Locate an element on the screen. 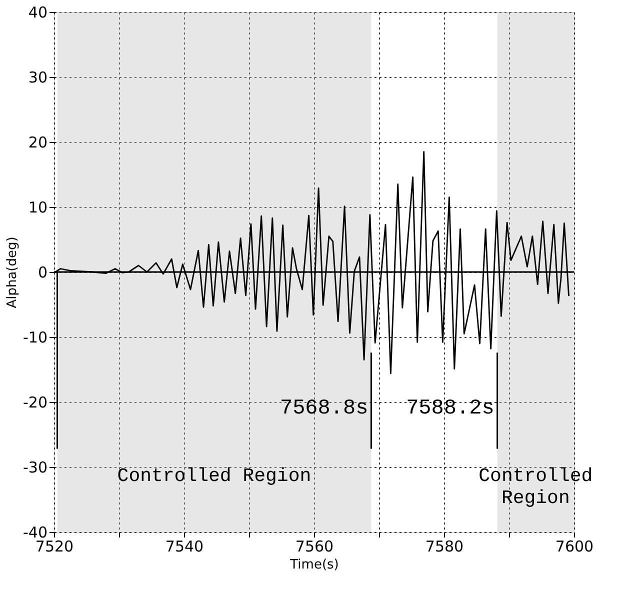  x-axis-title: Time(s) is located at coordinates (314, 565).